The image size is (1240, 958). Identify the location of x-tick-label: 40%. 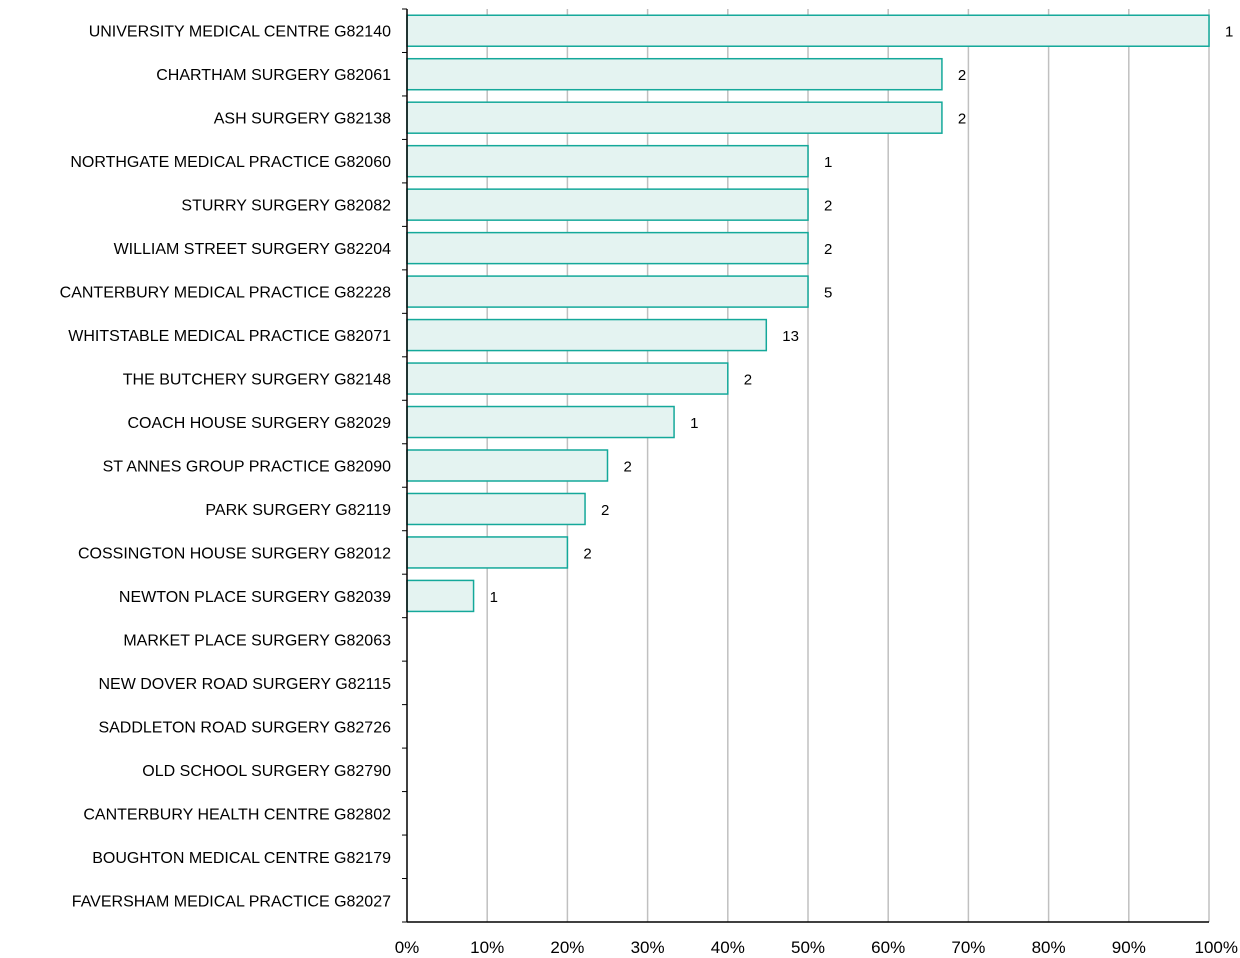
(728, 947).